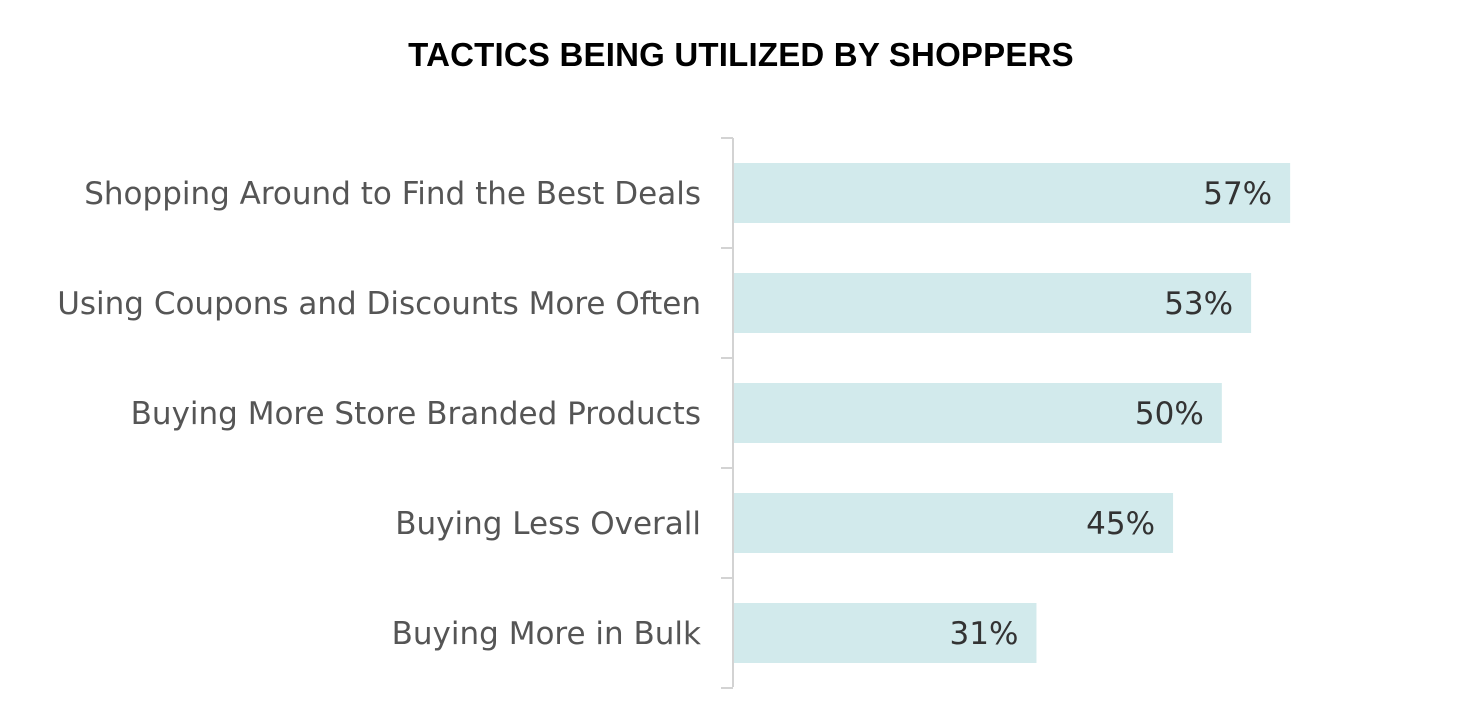  What do you see at coordinates (548, 524) in the screenshot?
I see `category-label: Buying Less Overall` at bounding box center [548, 524].